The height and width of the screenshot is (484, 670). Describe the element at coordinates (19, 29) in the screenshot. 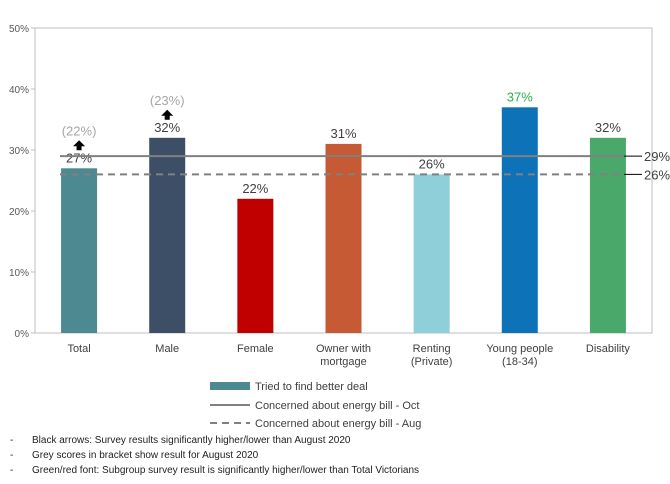

I see `y-tick-label: 50%` at that location.